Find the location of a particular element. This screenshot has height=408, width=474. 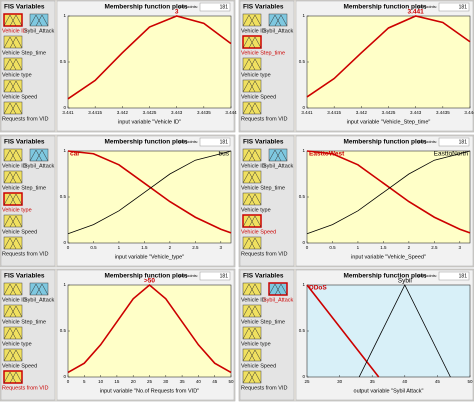

x-tick-label: 35 is located at coordinates (373, 381).